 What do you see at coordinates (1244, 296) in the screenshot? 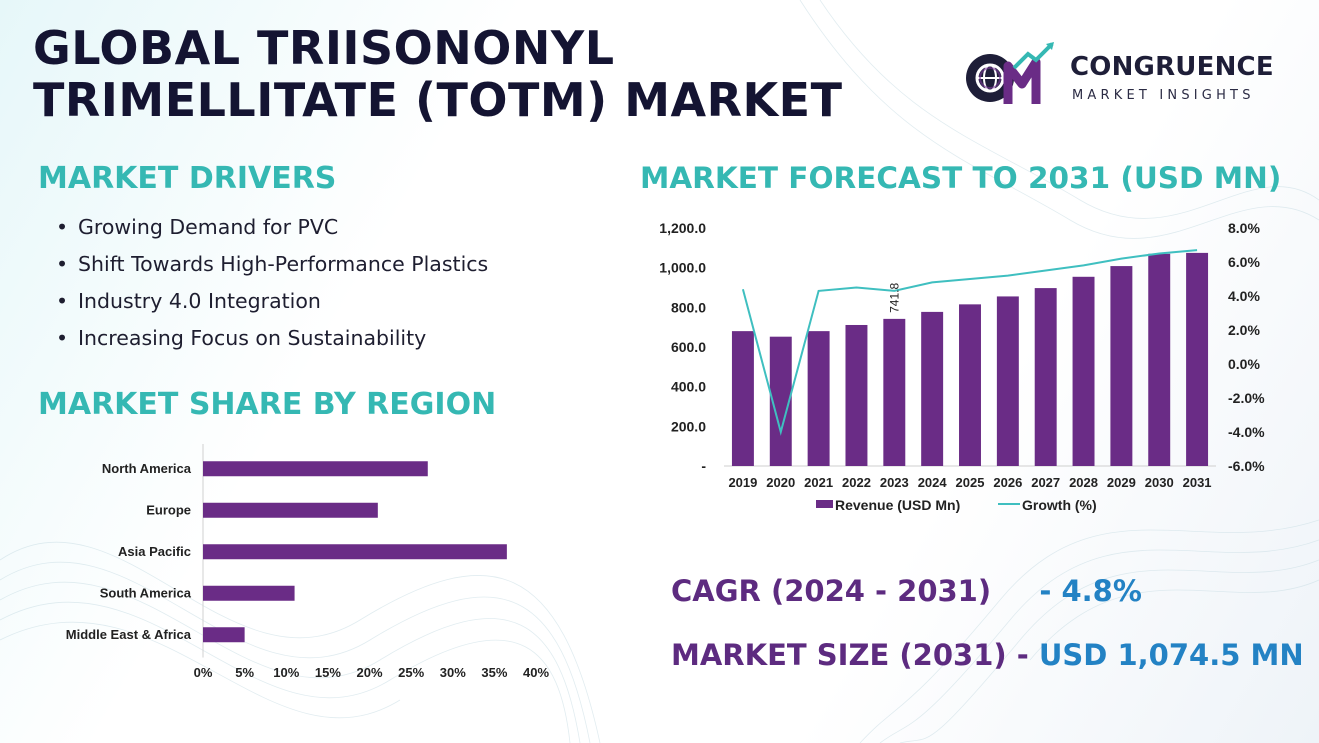
I see `y-right-tick-label: 4.0%` at bounding box center [1244, 296].